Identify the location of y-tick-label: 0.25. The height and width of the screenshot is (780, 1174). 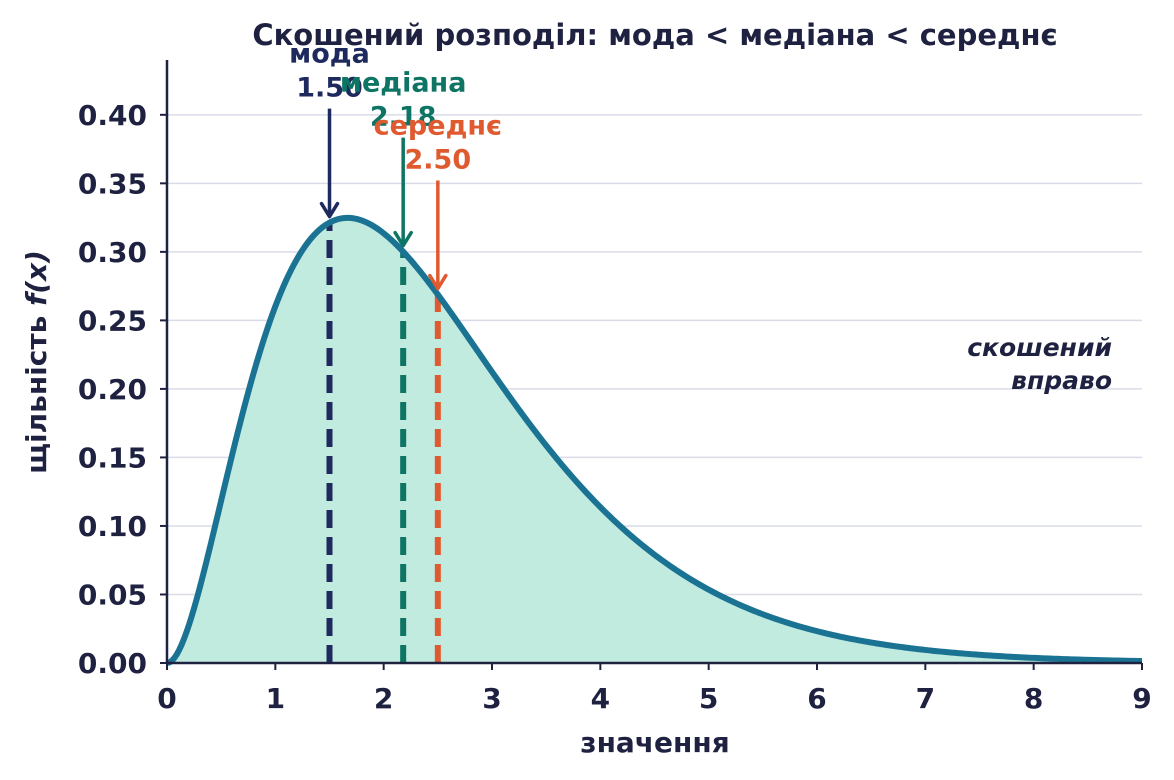
(112, 320).